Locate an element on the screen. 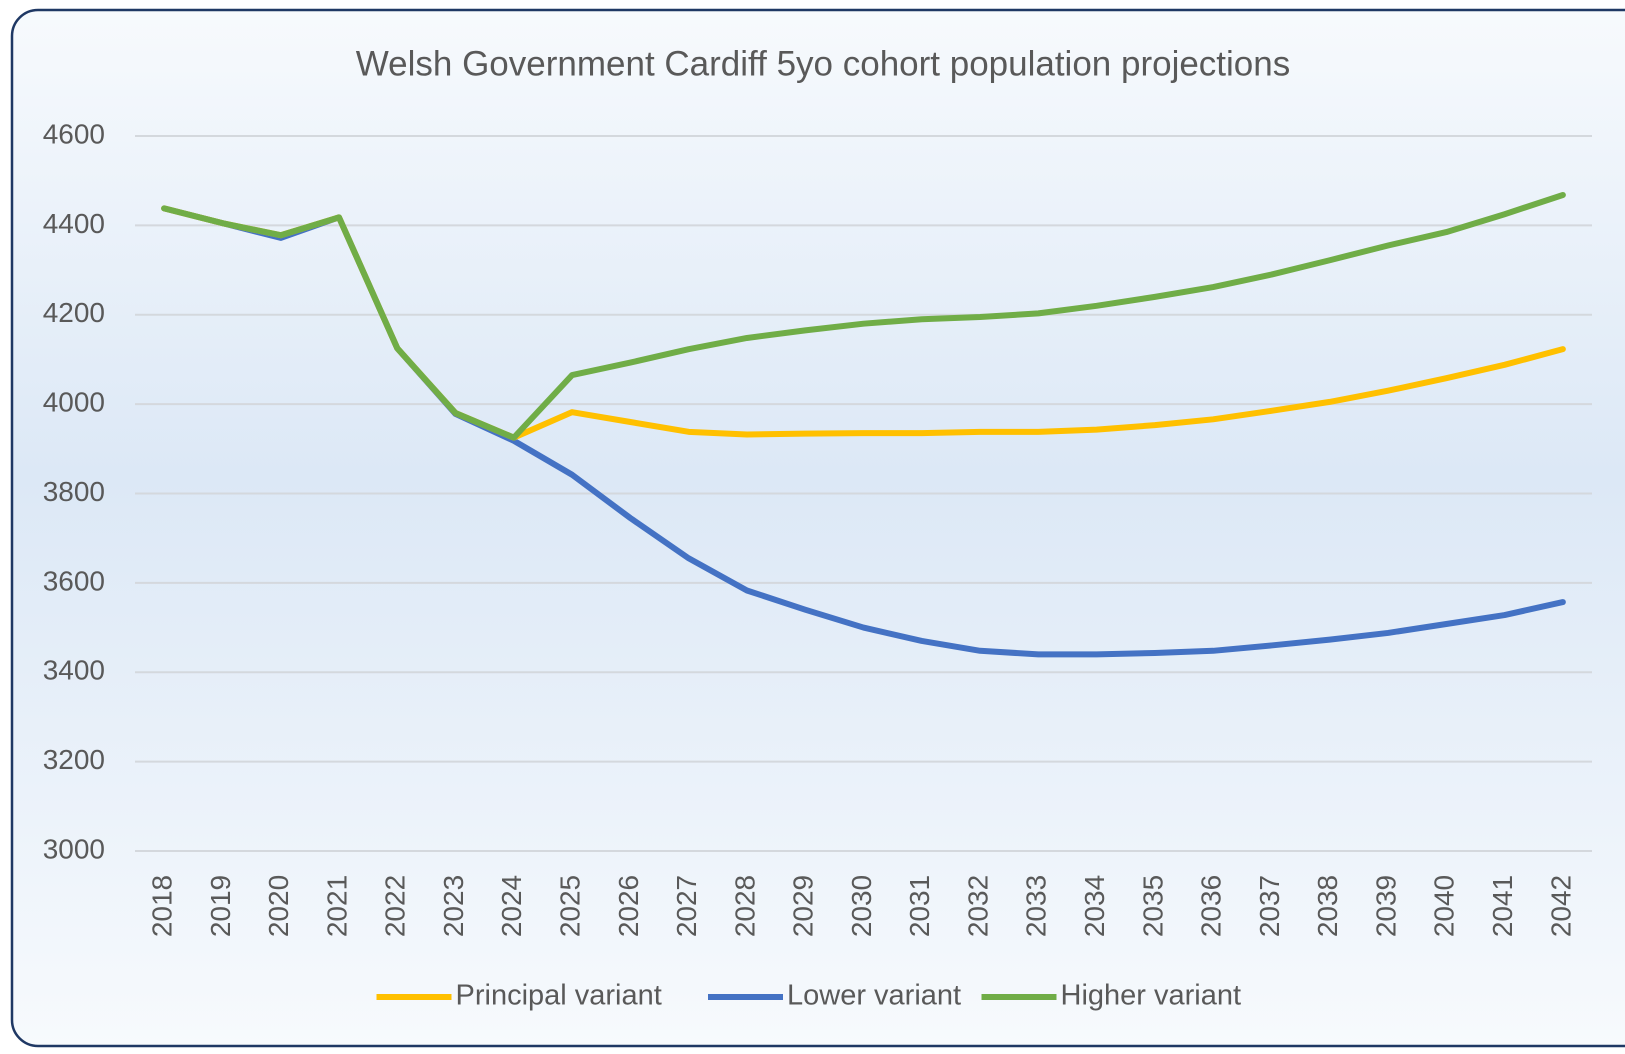 The image size is (1625, 1054). x-tick-label: 2031 is located at coordinates (919, 906).